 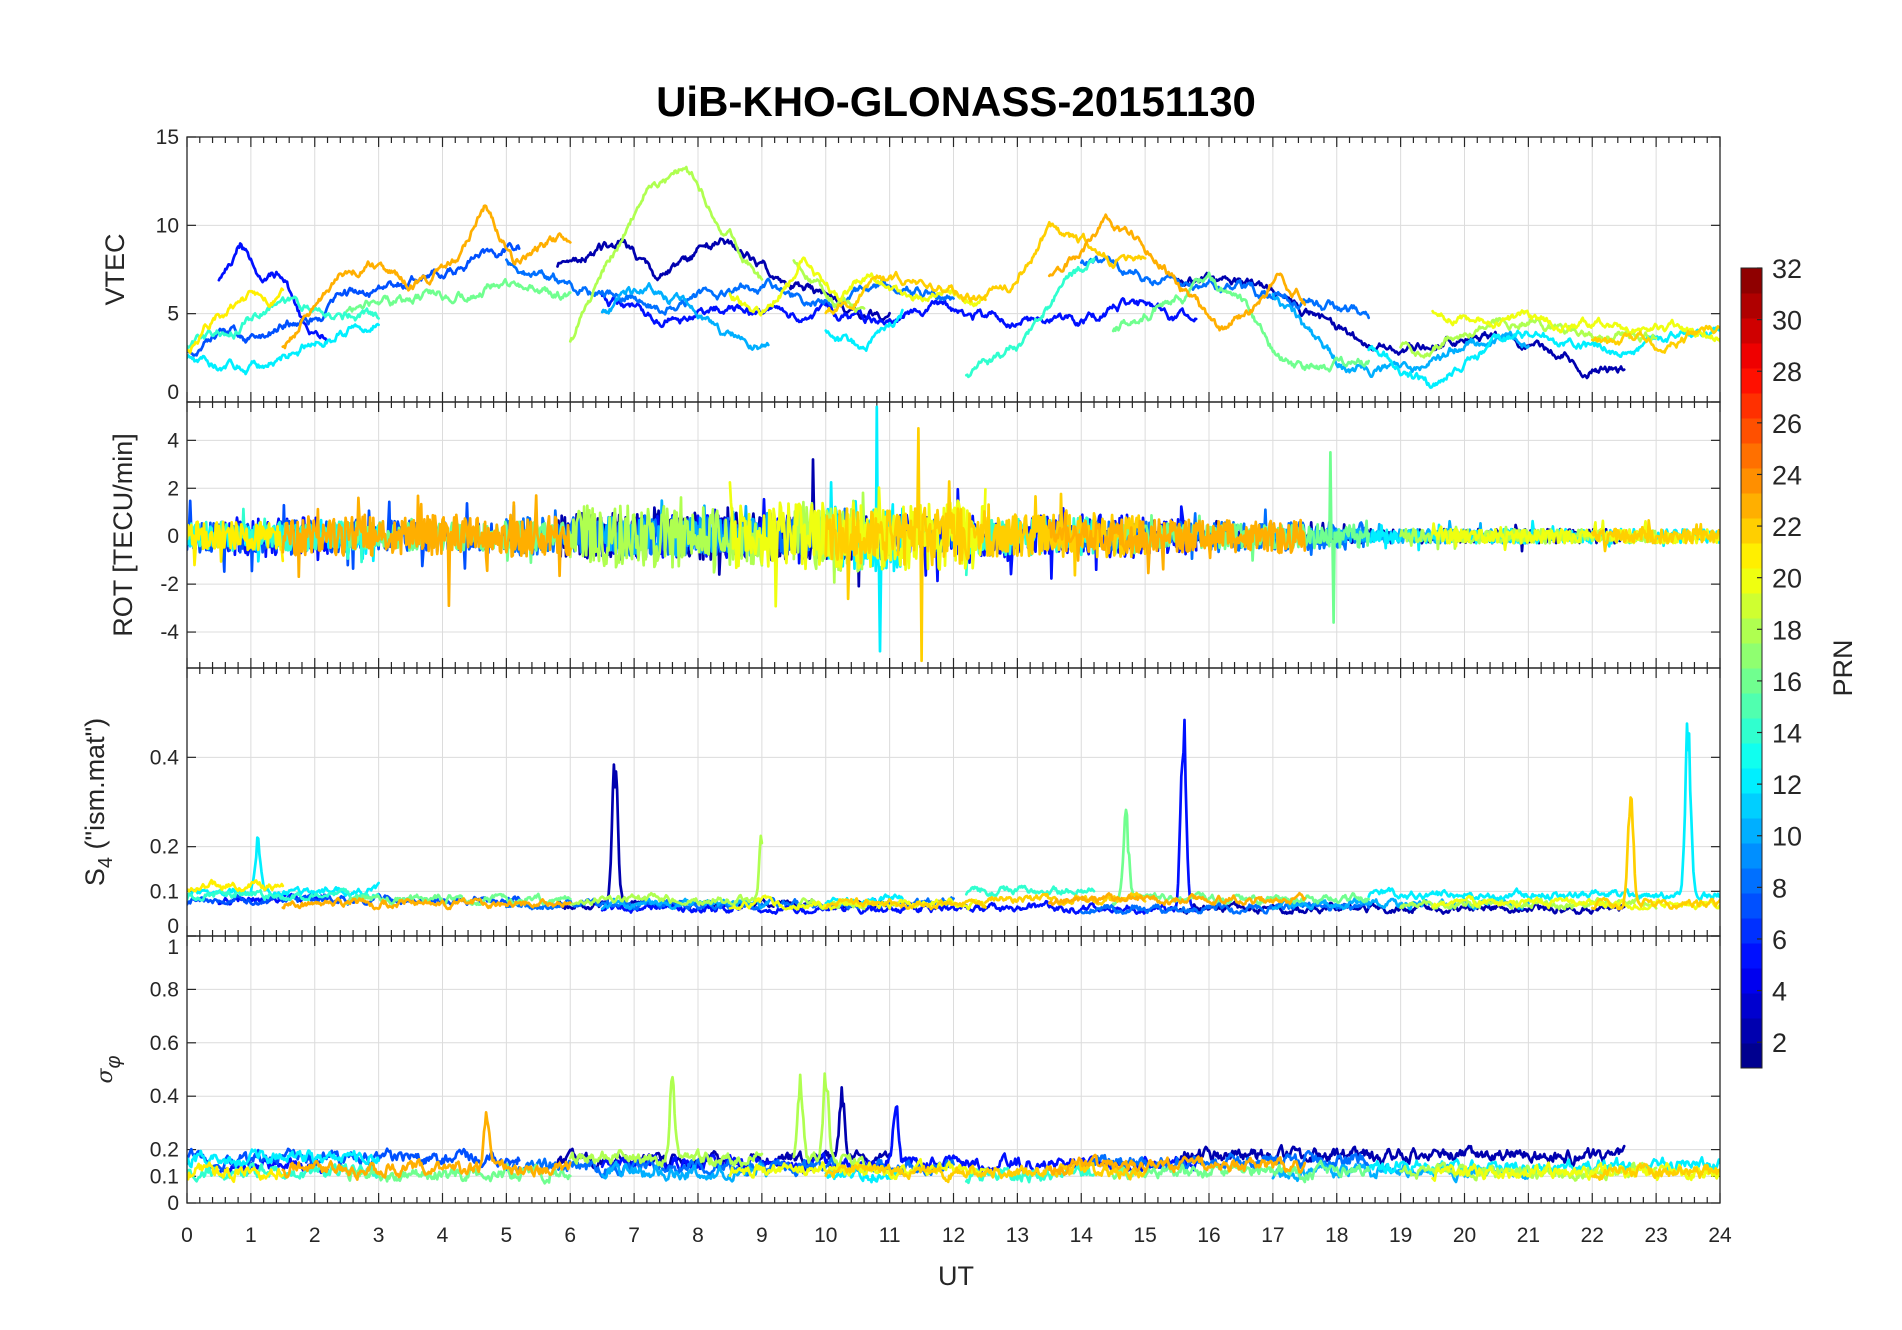 I want to click on y-tick-label: 0.2, so click(x=164, y=1150).